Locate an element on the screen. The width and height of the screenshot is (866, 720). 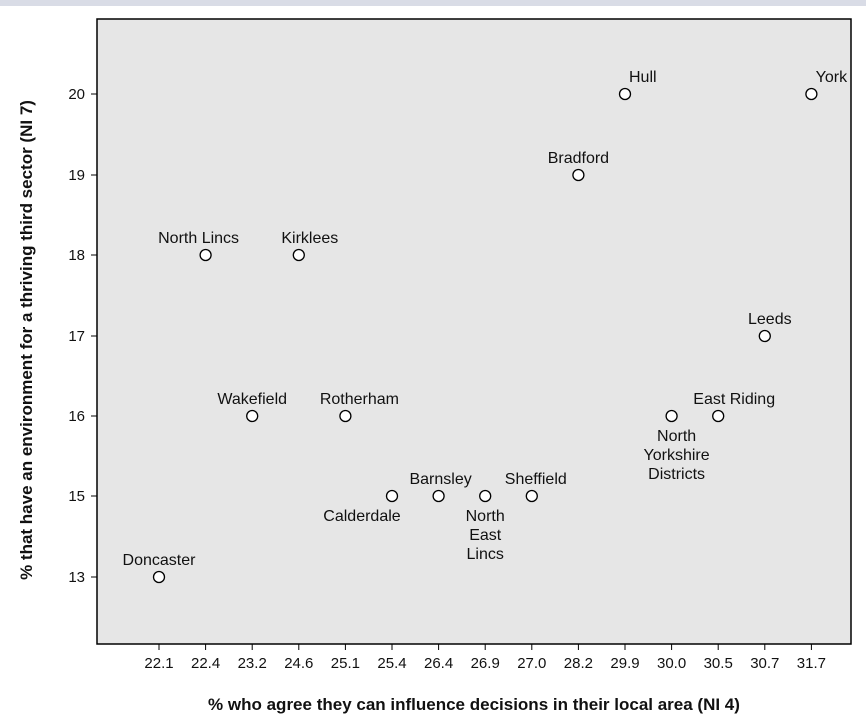
data-point-label: Doncaster is located at coordinates (160, 560).